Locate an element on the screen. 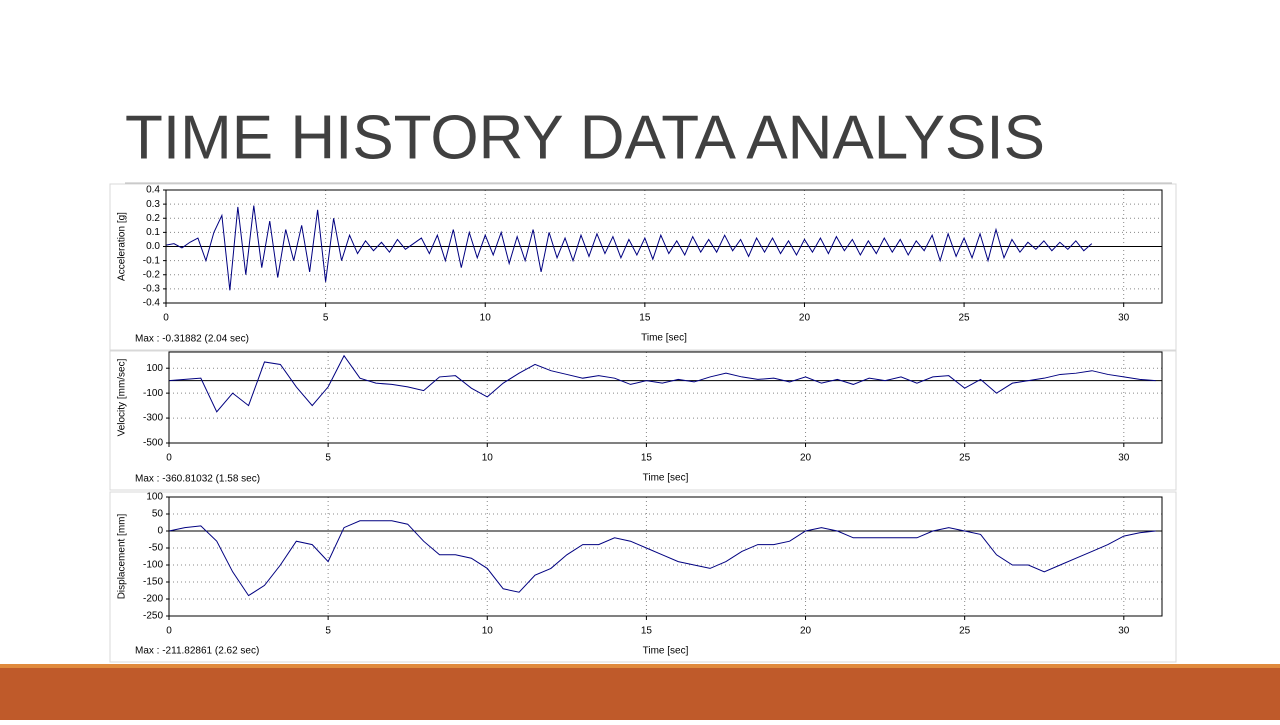 The height and width of the screenshot is (725, 1280). y-tick-label: 0.0 is located at coordinates (153, 246).